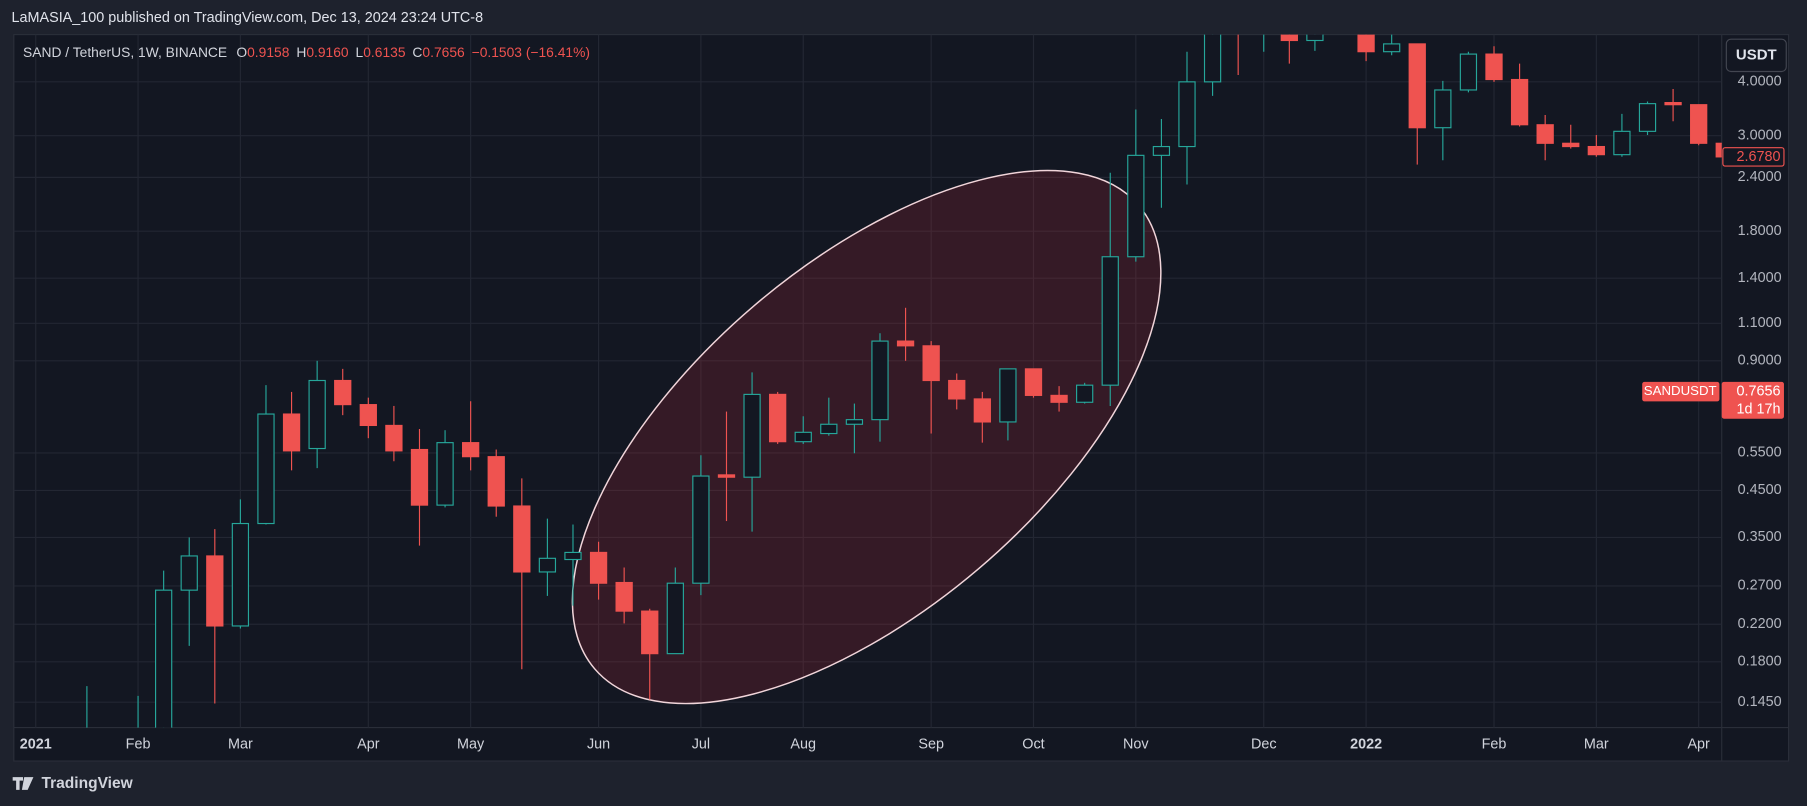  What do you see at coordinates (701, 745) in the screenshot?
I see `x-tick-label: Jul` at bounding box center [701, 745].